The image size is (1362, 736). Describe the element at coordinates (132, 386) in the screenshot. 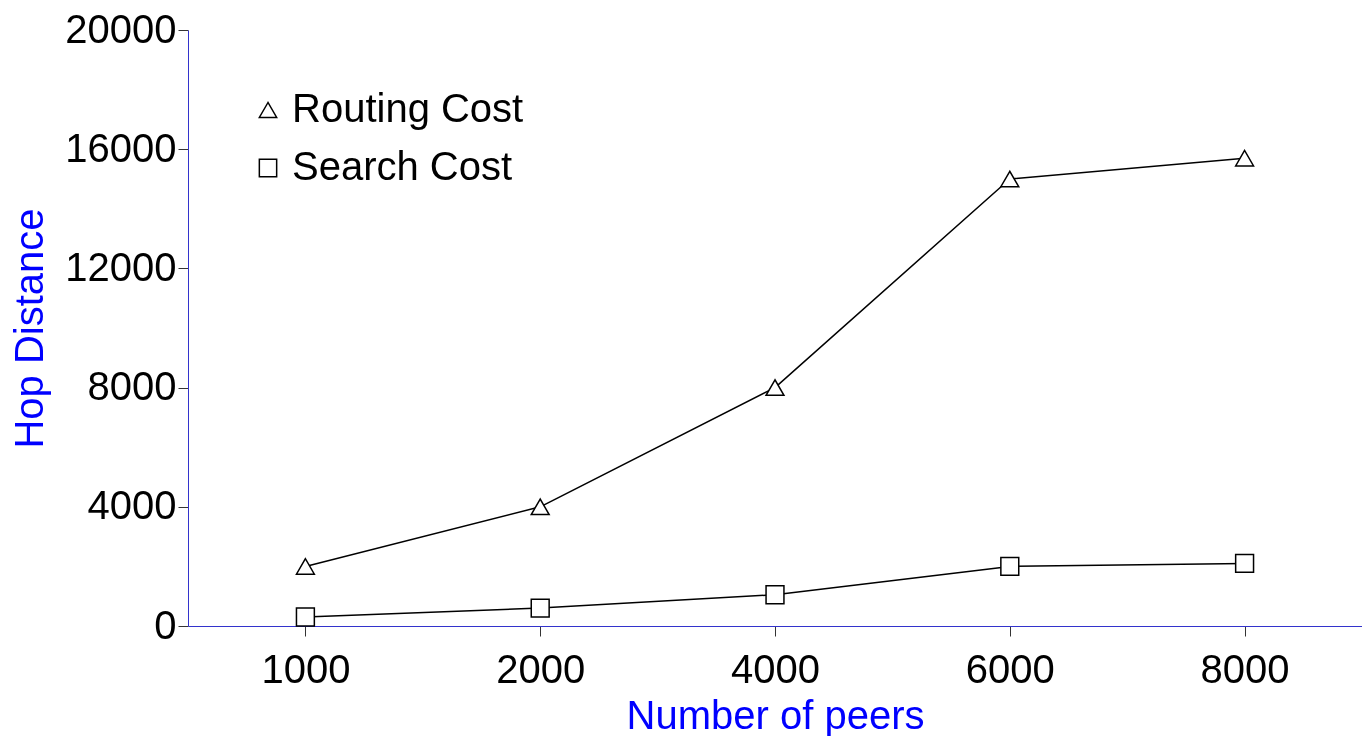

I see `y-tick-label: 8000` at that location.